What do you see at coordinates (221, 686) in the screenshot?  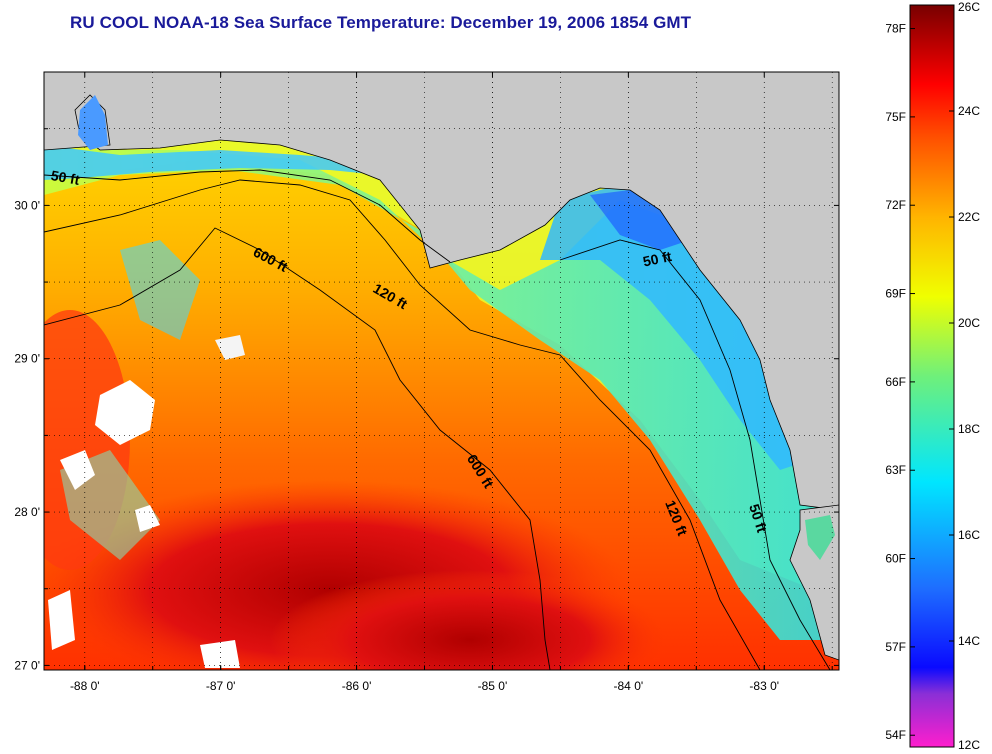 I see `lon-tick-label: -87 0'` at bounding box center [221, 686].